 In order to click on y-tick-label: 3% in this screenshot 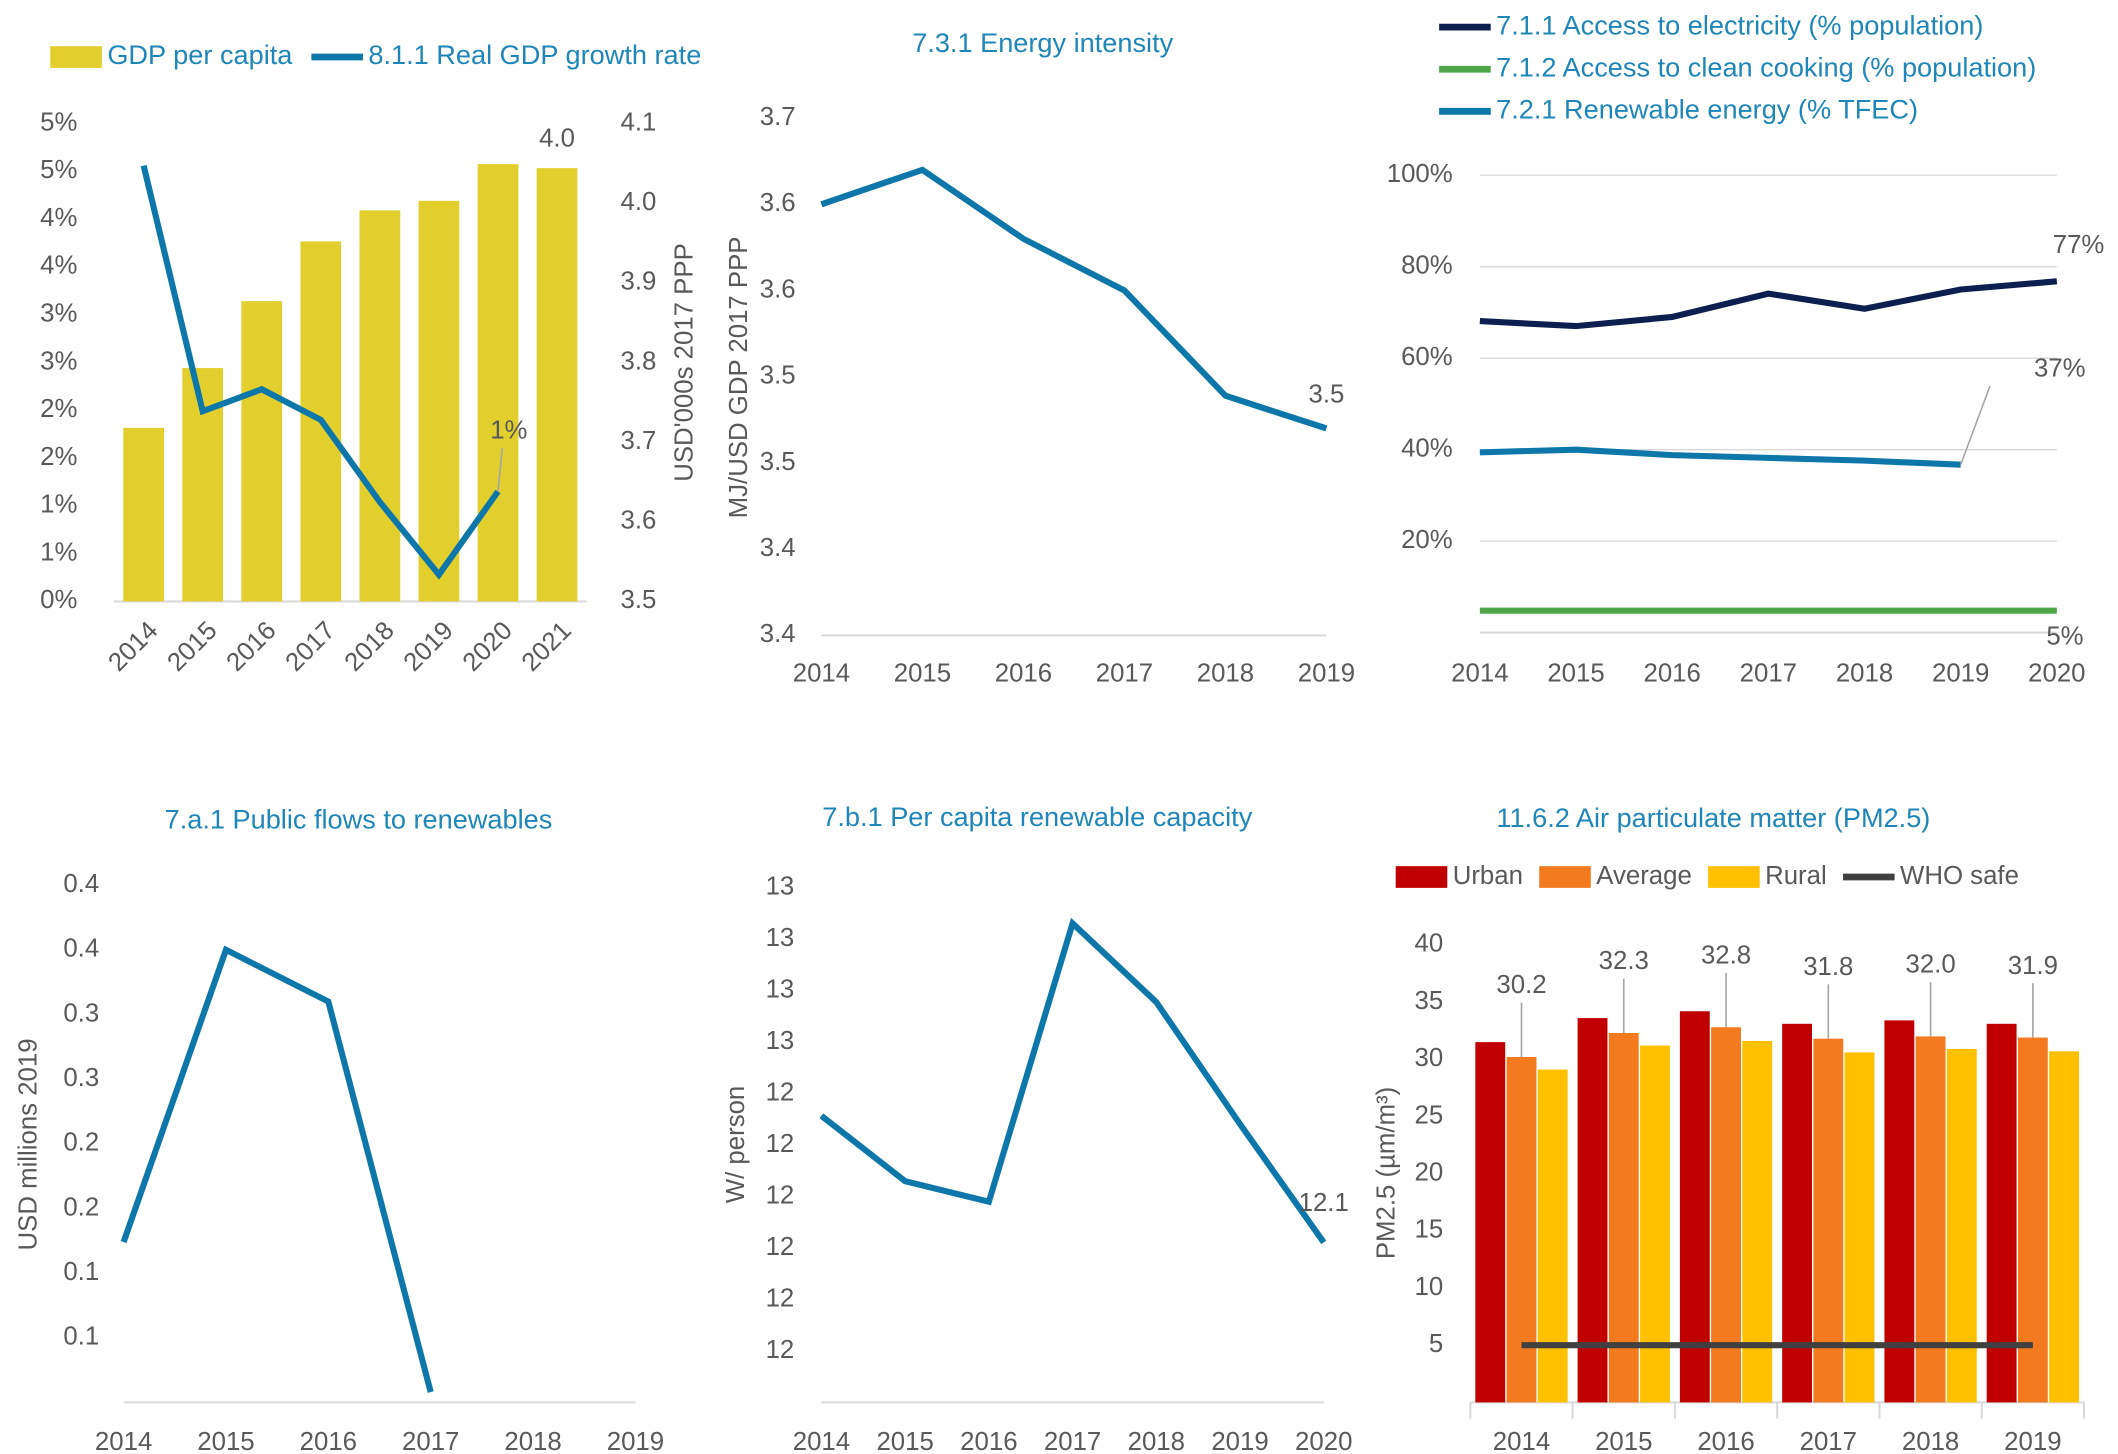, I will do `click(58, 314)`.